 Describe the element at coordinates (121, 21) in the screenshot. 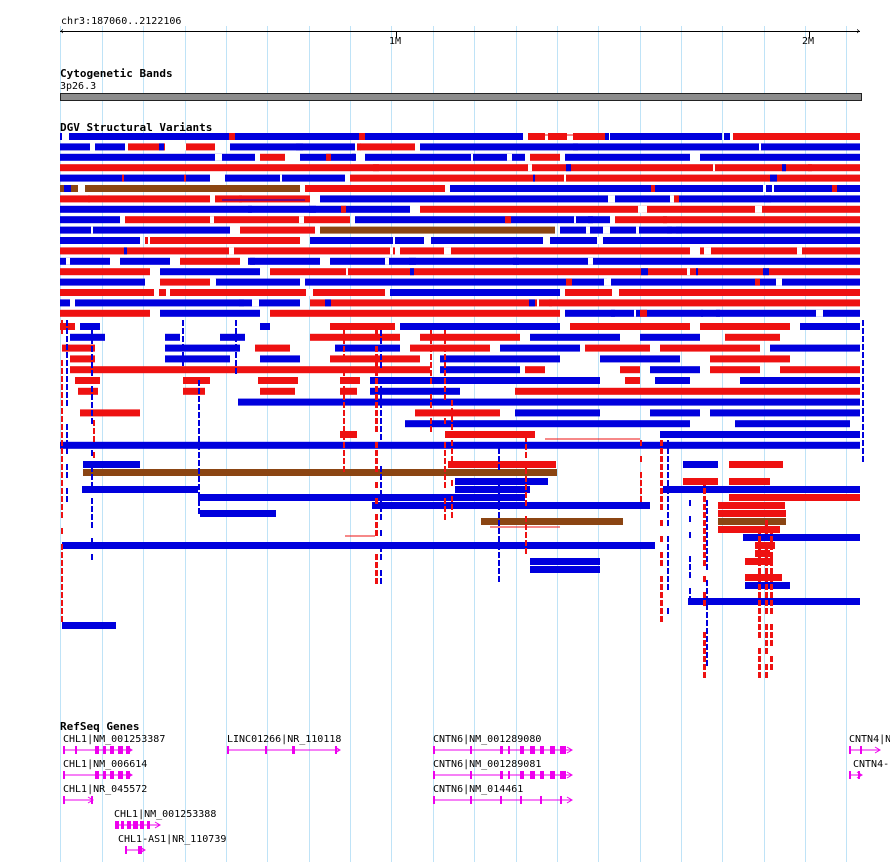

I see `region-label: chr3:187060..2122106` at that location.